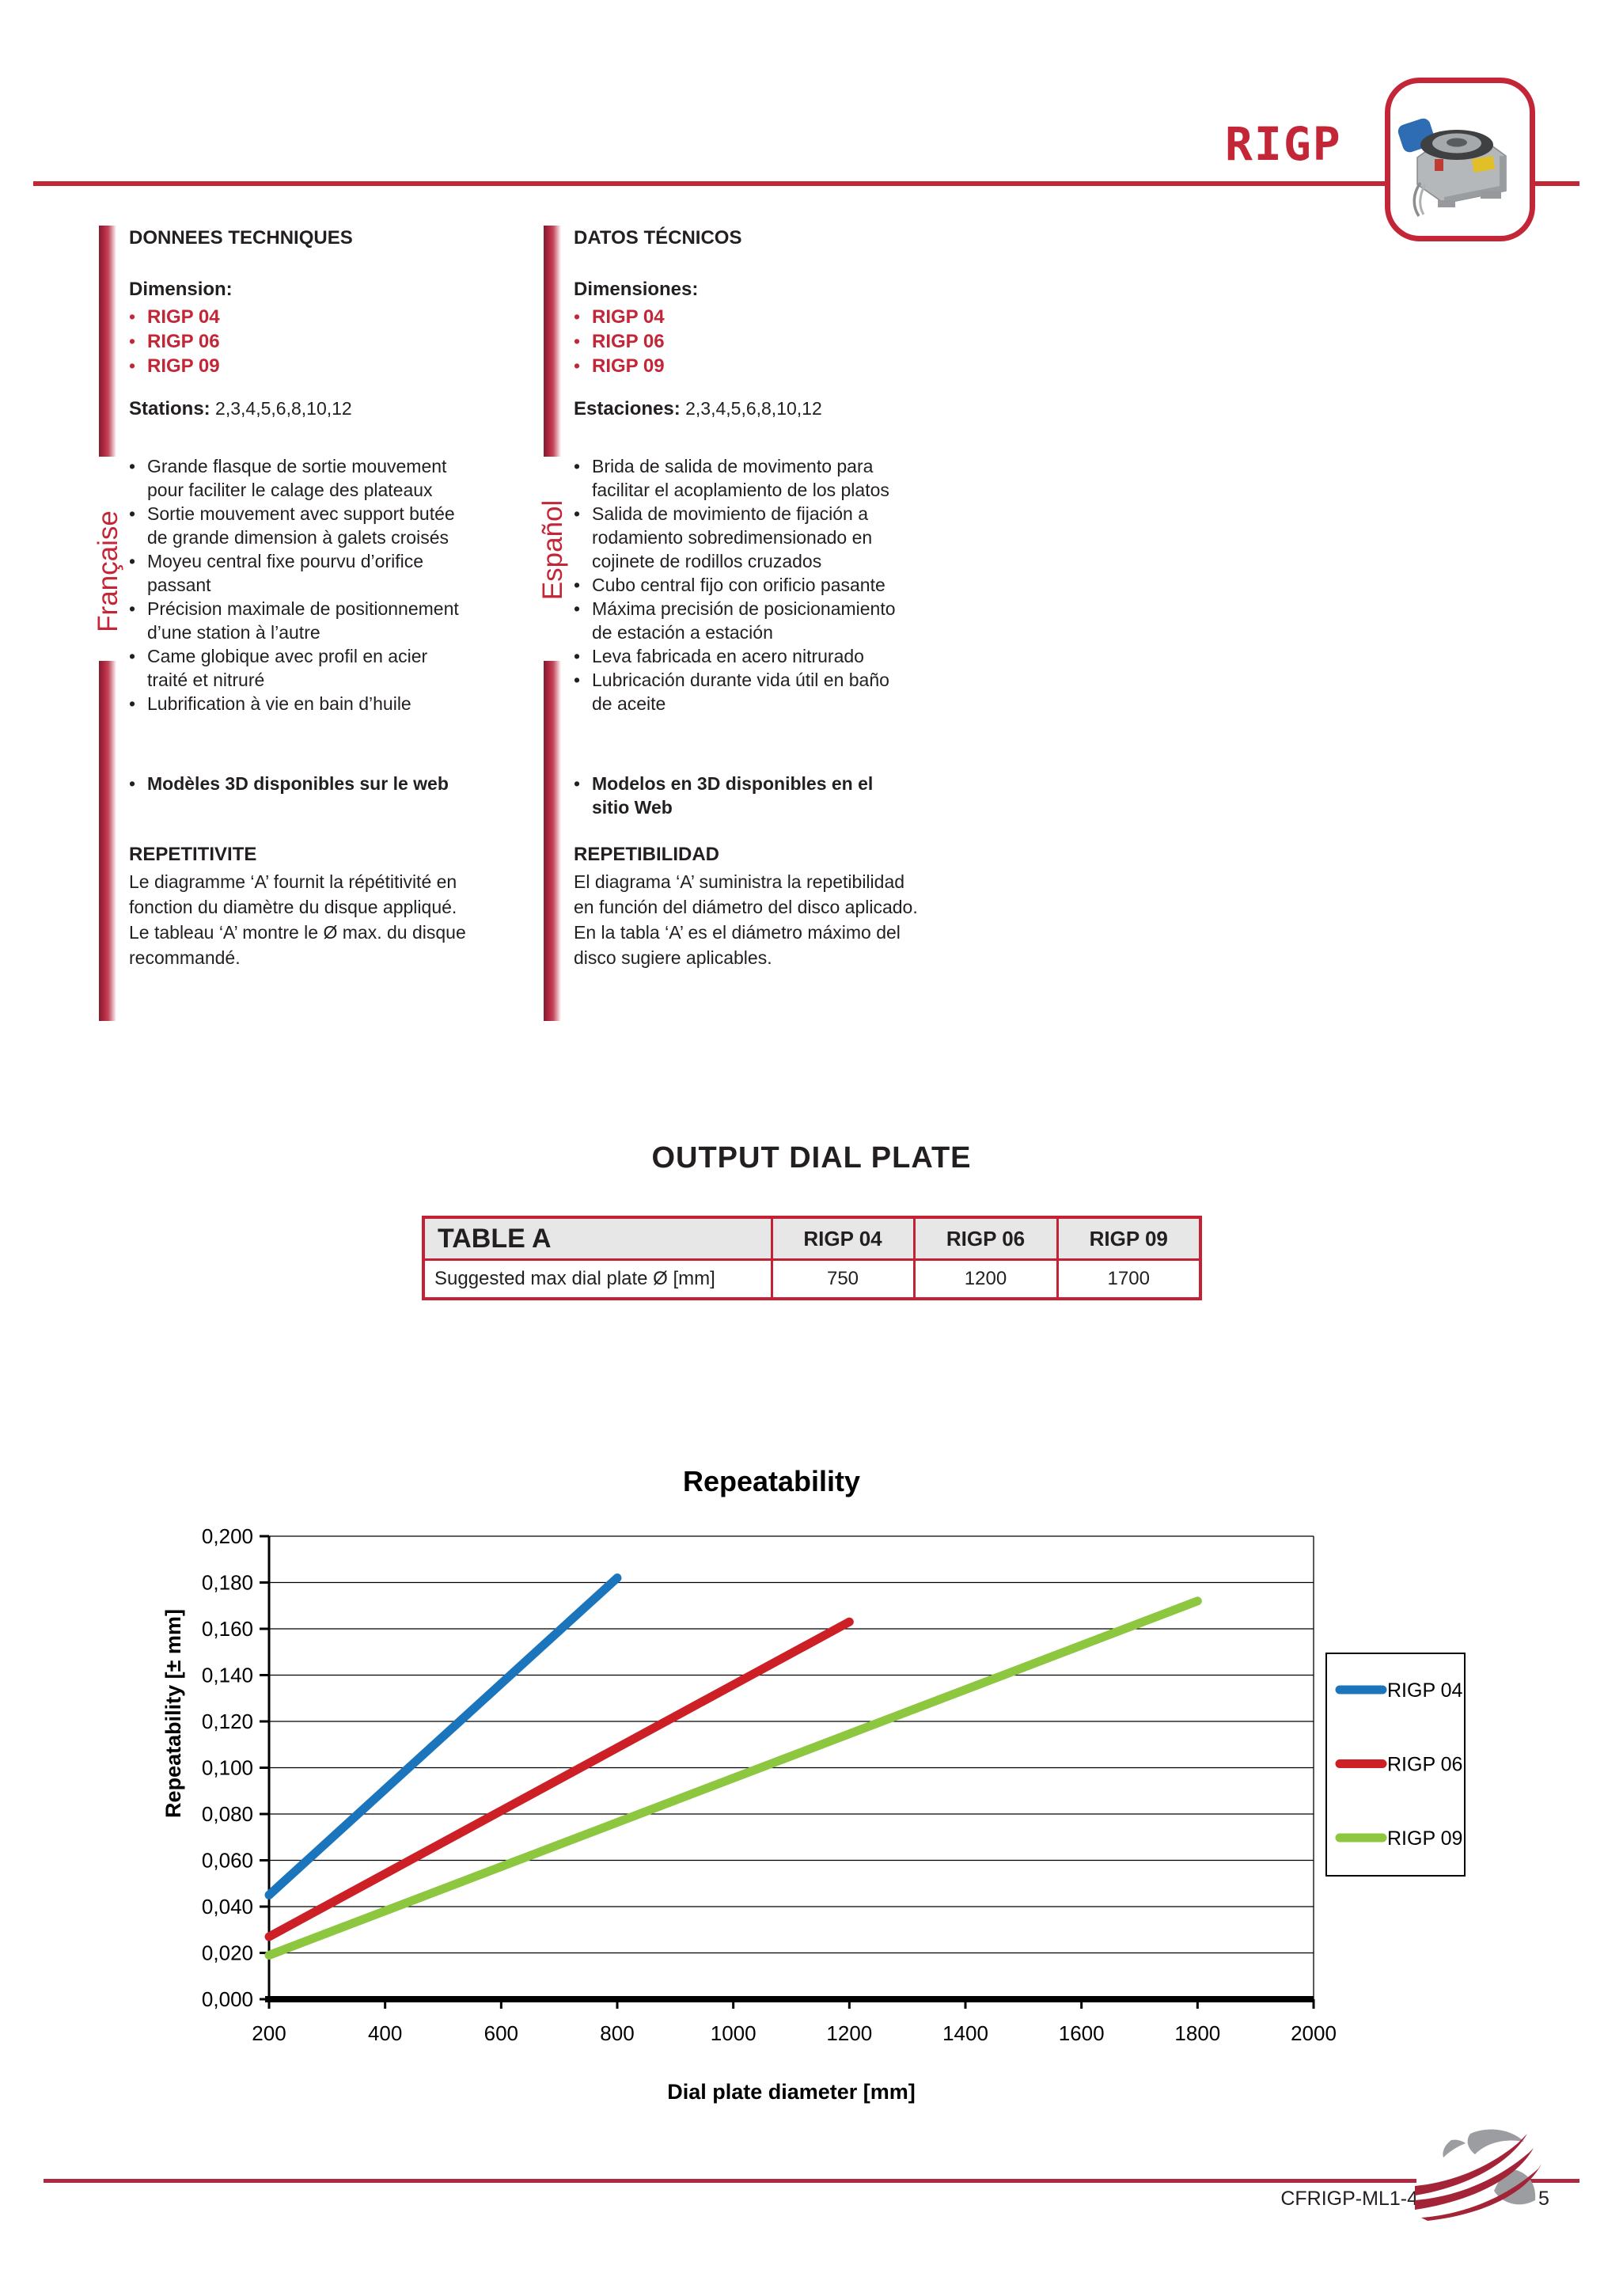 Image resolution: width=1623 pixels, height=2296 pixels. I want to click on table-a-header-row: TABLE A RIGP 04 RIGP 06 RIGP 09, so click(812, 1238).